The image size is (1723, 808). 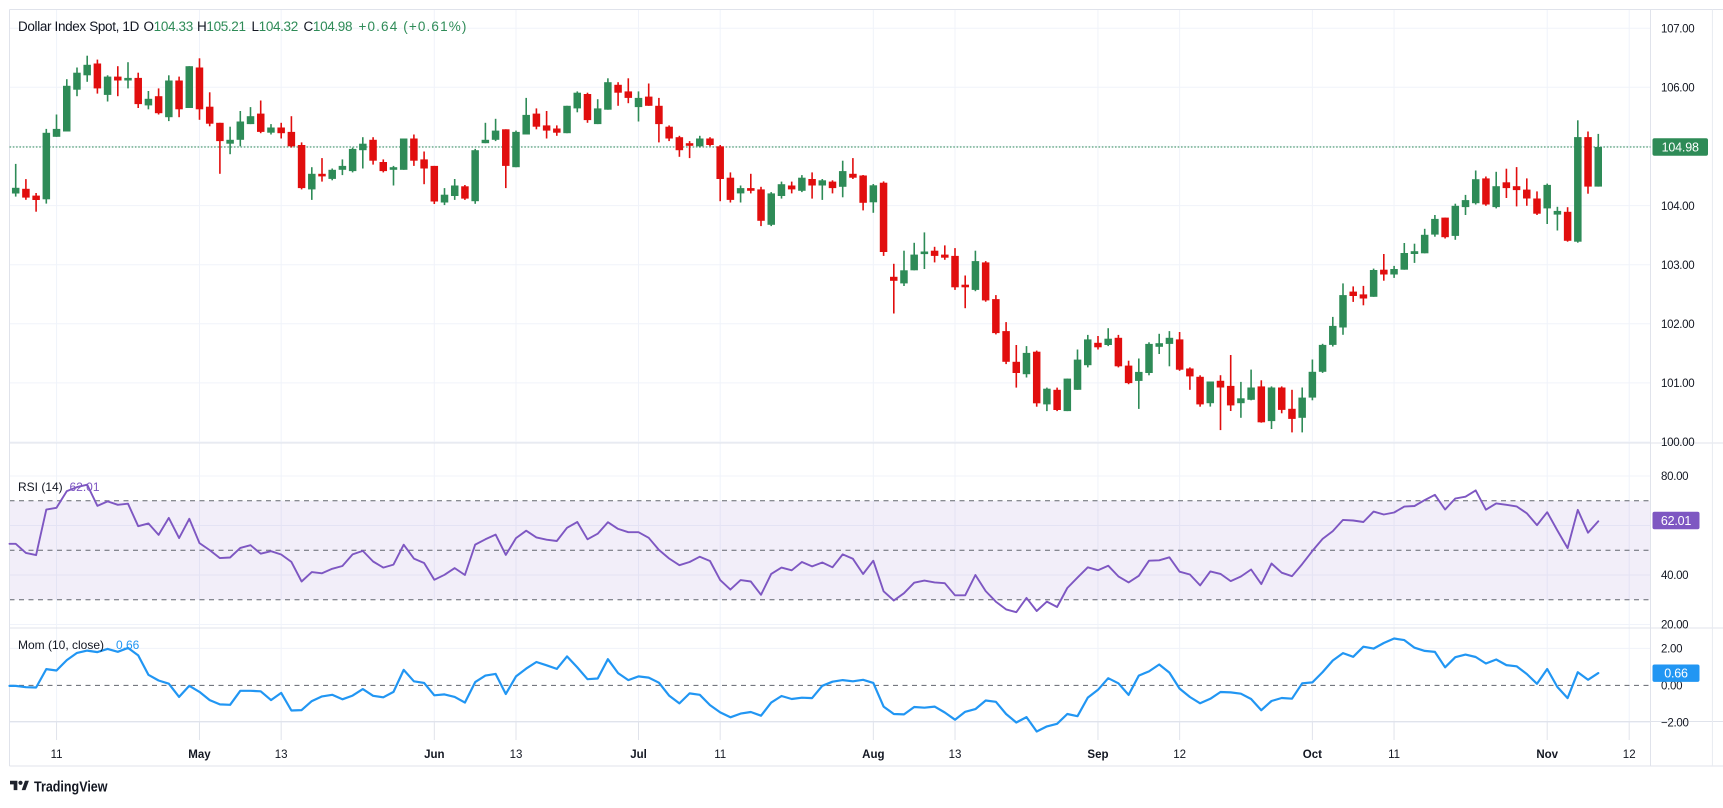 I want to click on svg-text: O104.33, so click(x=168, y=26).